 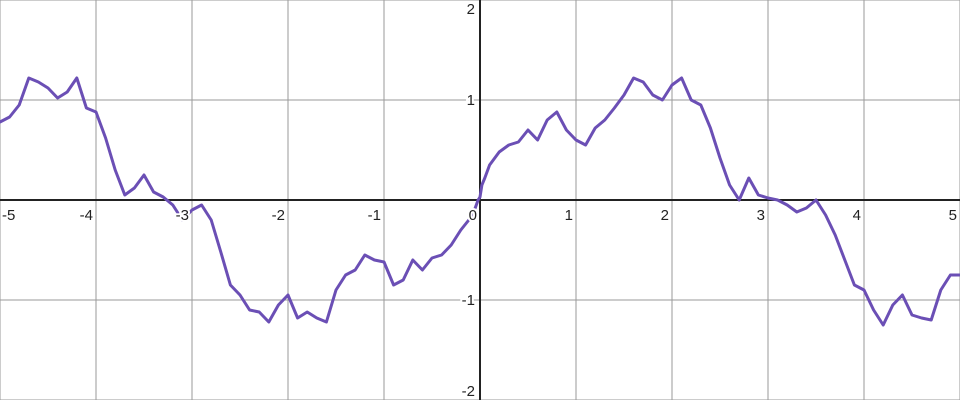 I want to click on x-tick-label: -1, so click(x=374, y=215).